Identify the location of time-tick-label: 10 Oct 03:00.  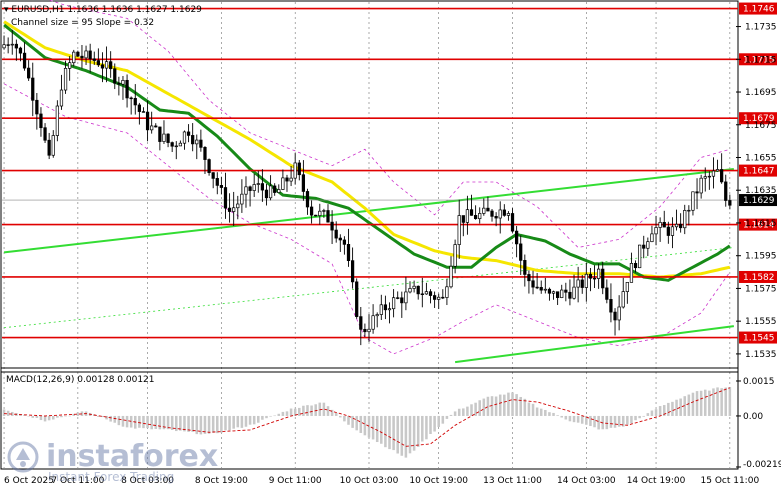
(369, 481).